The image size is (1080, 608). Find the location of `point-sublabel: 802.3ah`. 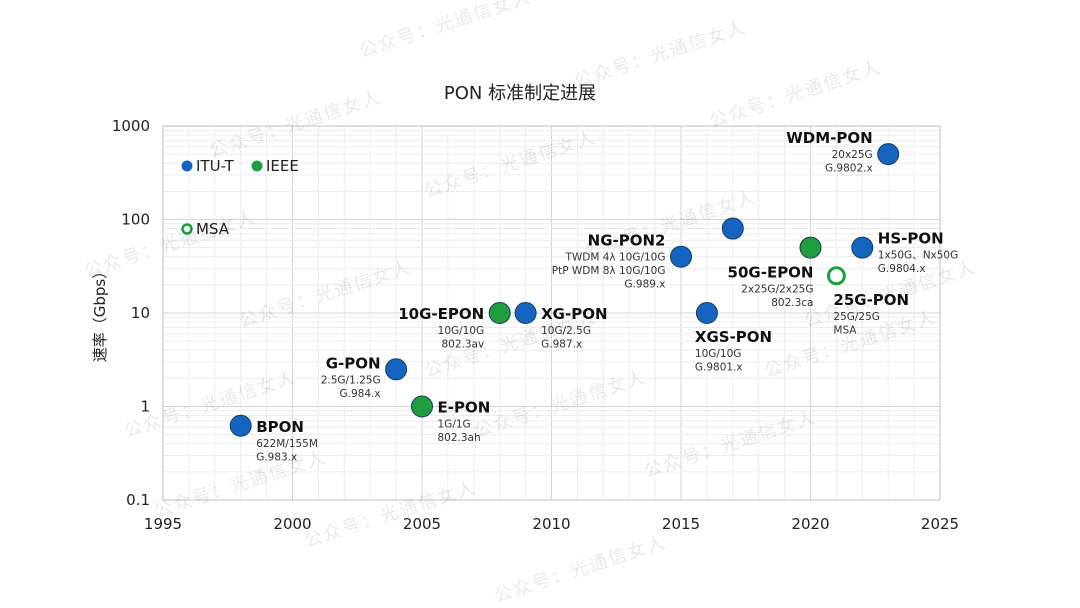

point-sublabel: 802.3ah is located at coordinates (459, 438).